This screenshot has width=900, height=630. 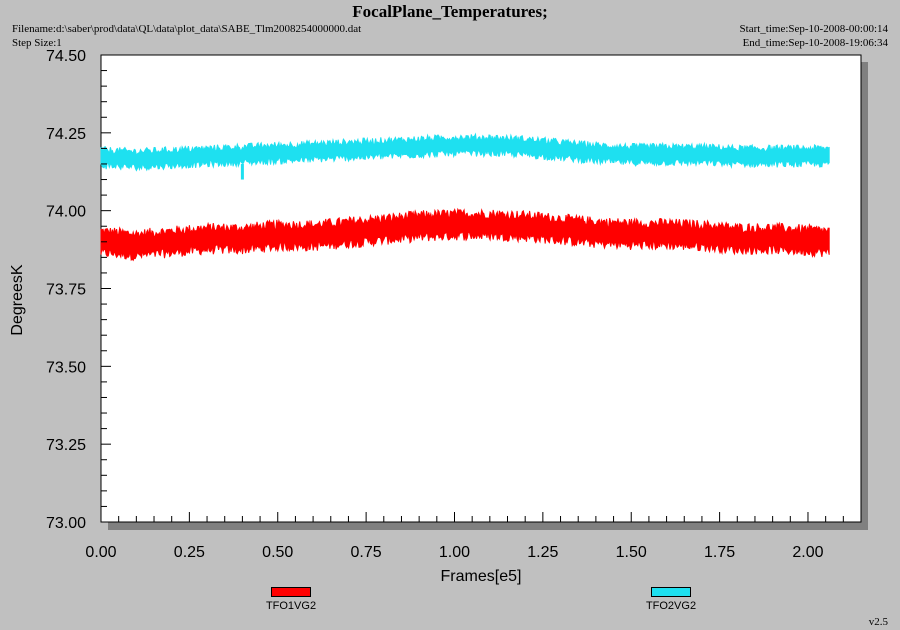 I want to click on x-tick-label: 1.25, so click(x=542, y=552).